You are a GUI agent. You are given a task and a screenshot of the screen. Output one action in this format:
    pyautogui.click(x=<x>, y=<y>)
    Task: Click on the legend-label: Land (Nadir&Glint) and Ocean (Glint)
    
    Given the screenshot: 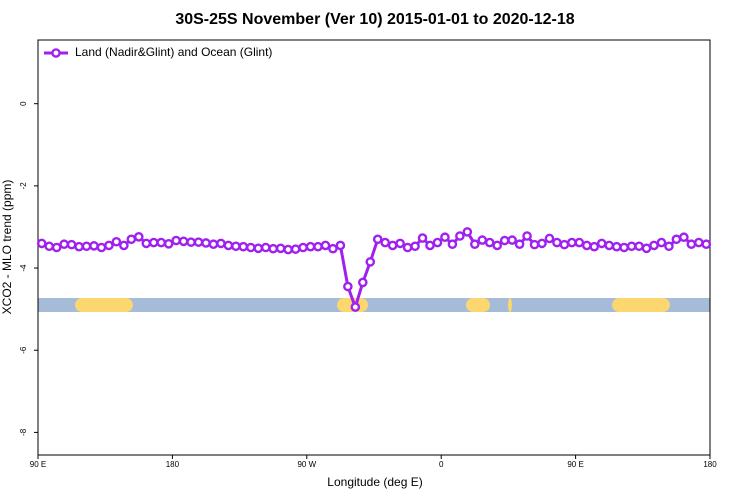 What is the action you would take?
    pyautogui.click(x=173, y=52)
    